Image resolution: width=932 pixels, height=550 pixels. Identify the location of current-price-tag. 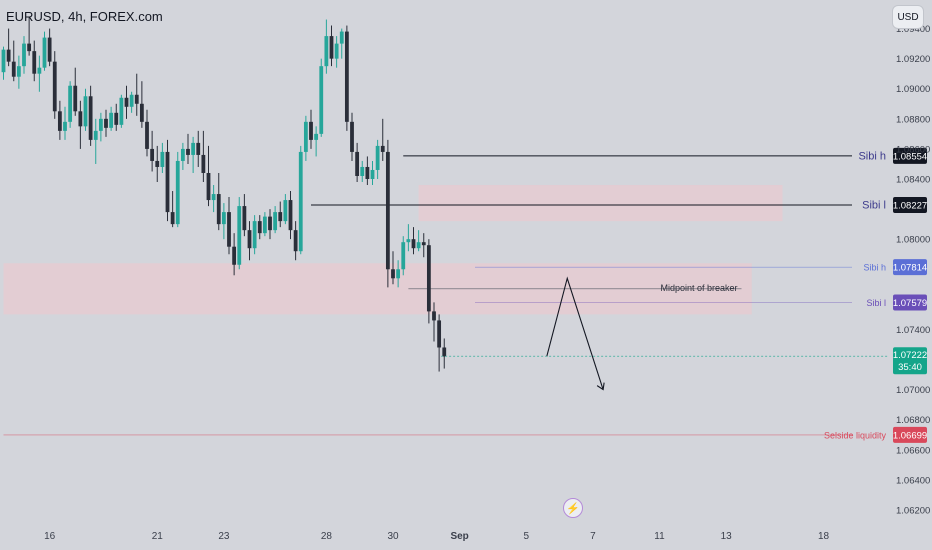
(910, 361).